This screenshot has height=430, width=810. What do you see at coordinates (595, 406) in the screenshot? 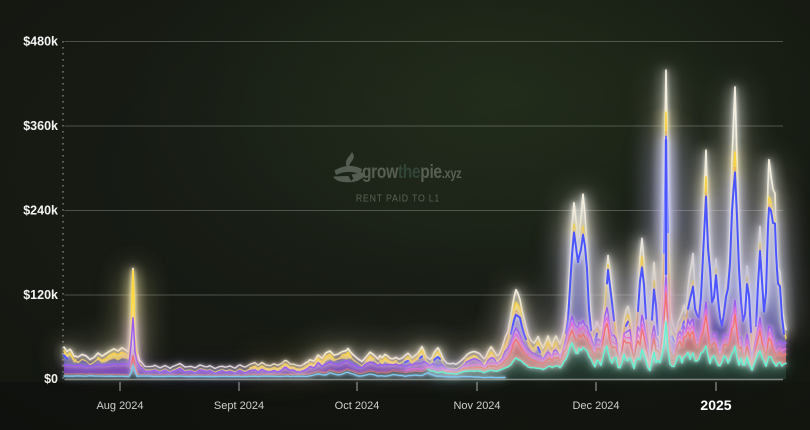
I see `svg-text: Dec 2024` at bounding box center [595, 406].